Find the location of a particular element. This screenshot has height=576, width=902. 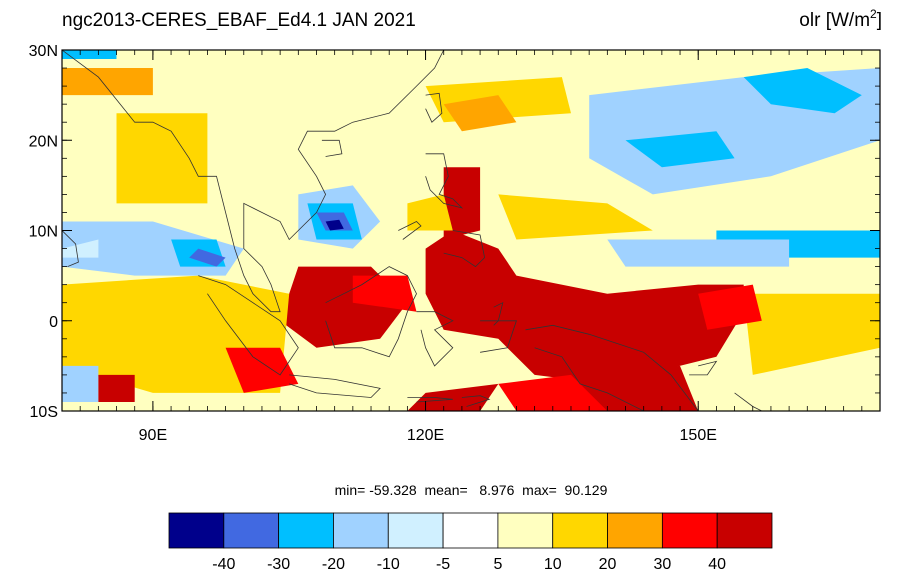

variable-name: olr is located at coordinates (810, 20).